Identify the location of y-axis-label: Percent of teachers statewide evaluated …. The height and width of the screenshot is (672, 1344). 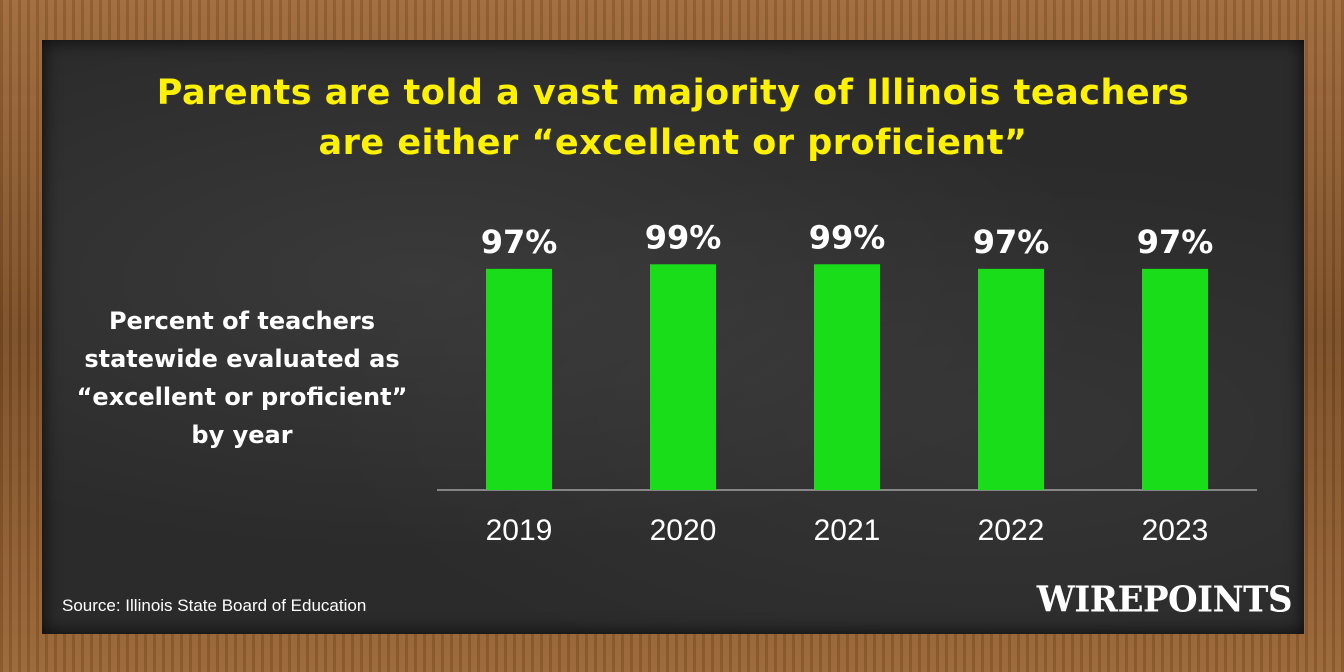
(242, 378).